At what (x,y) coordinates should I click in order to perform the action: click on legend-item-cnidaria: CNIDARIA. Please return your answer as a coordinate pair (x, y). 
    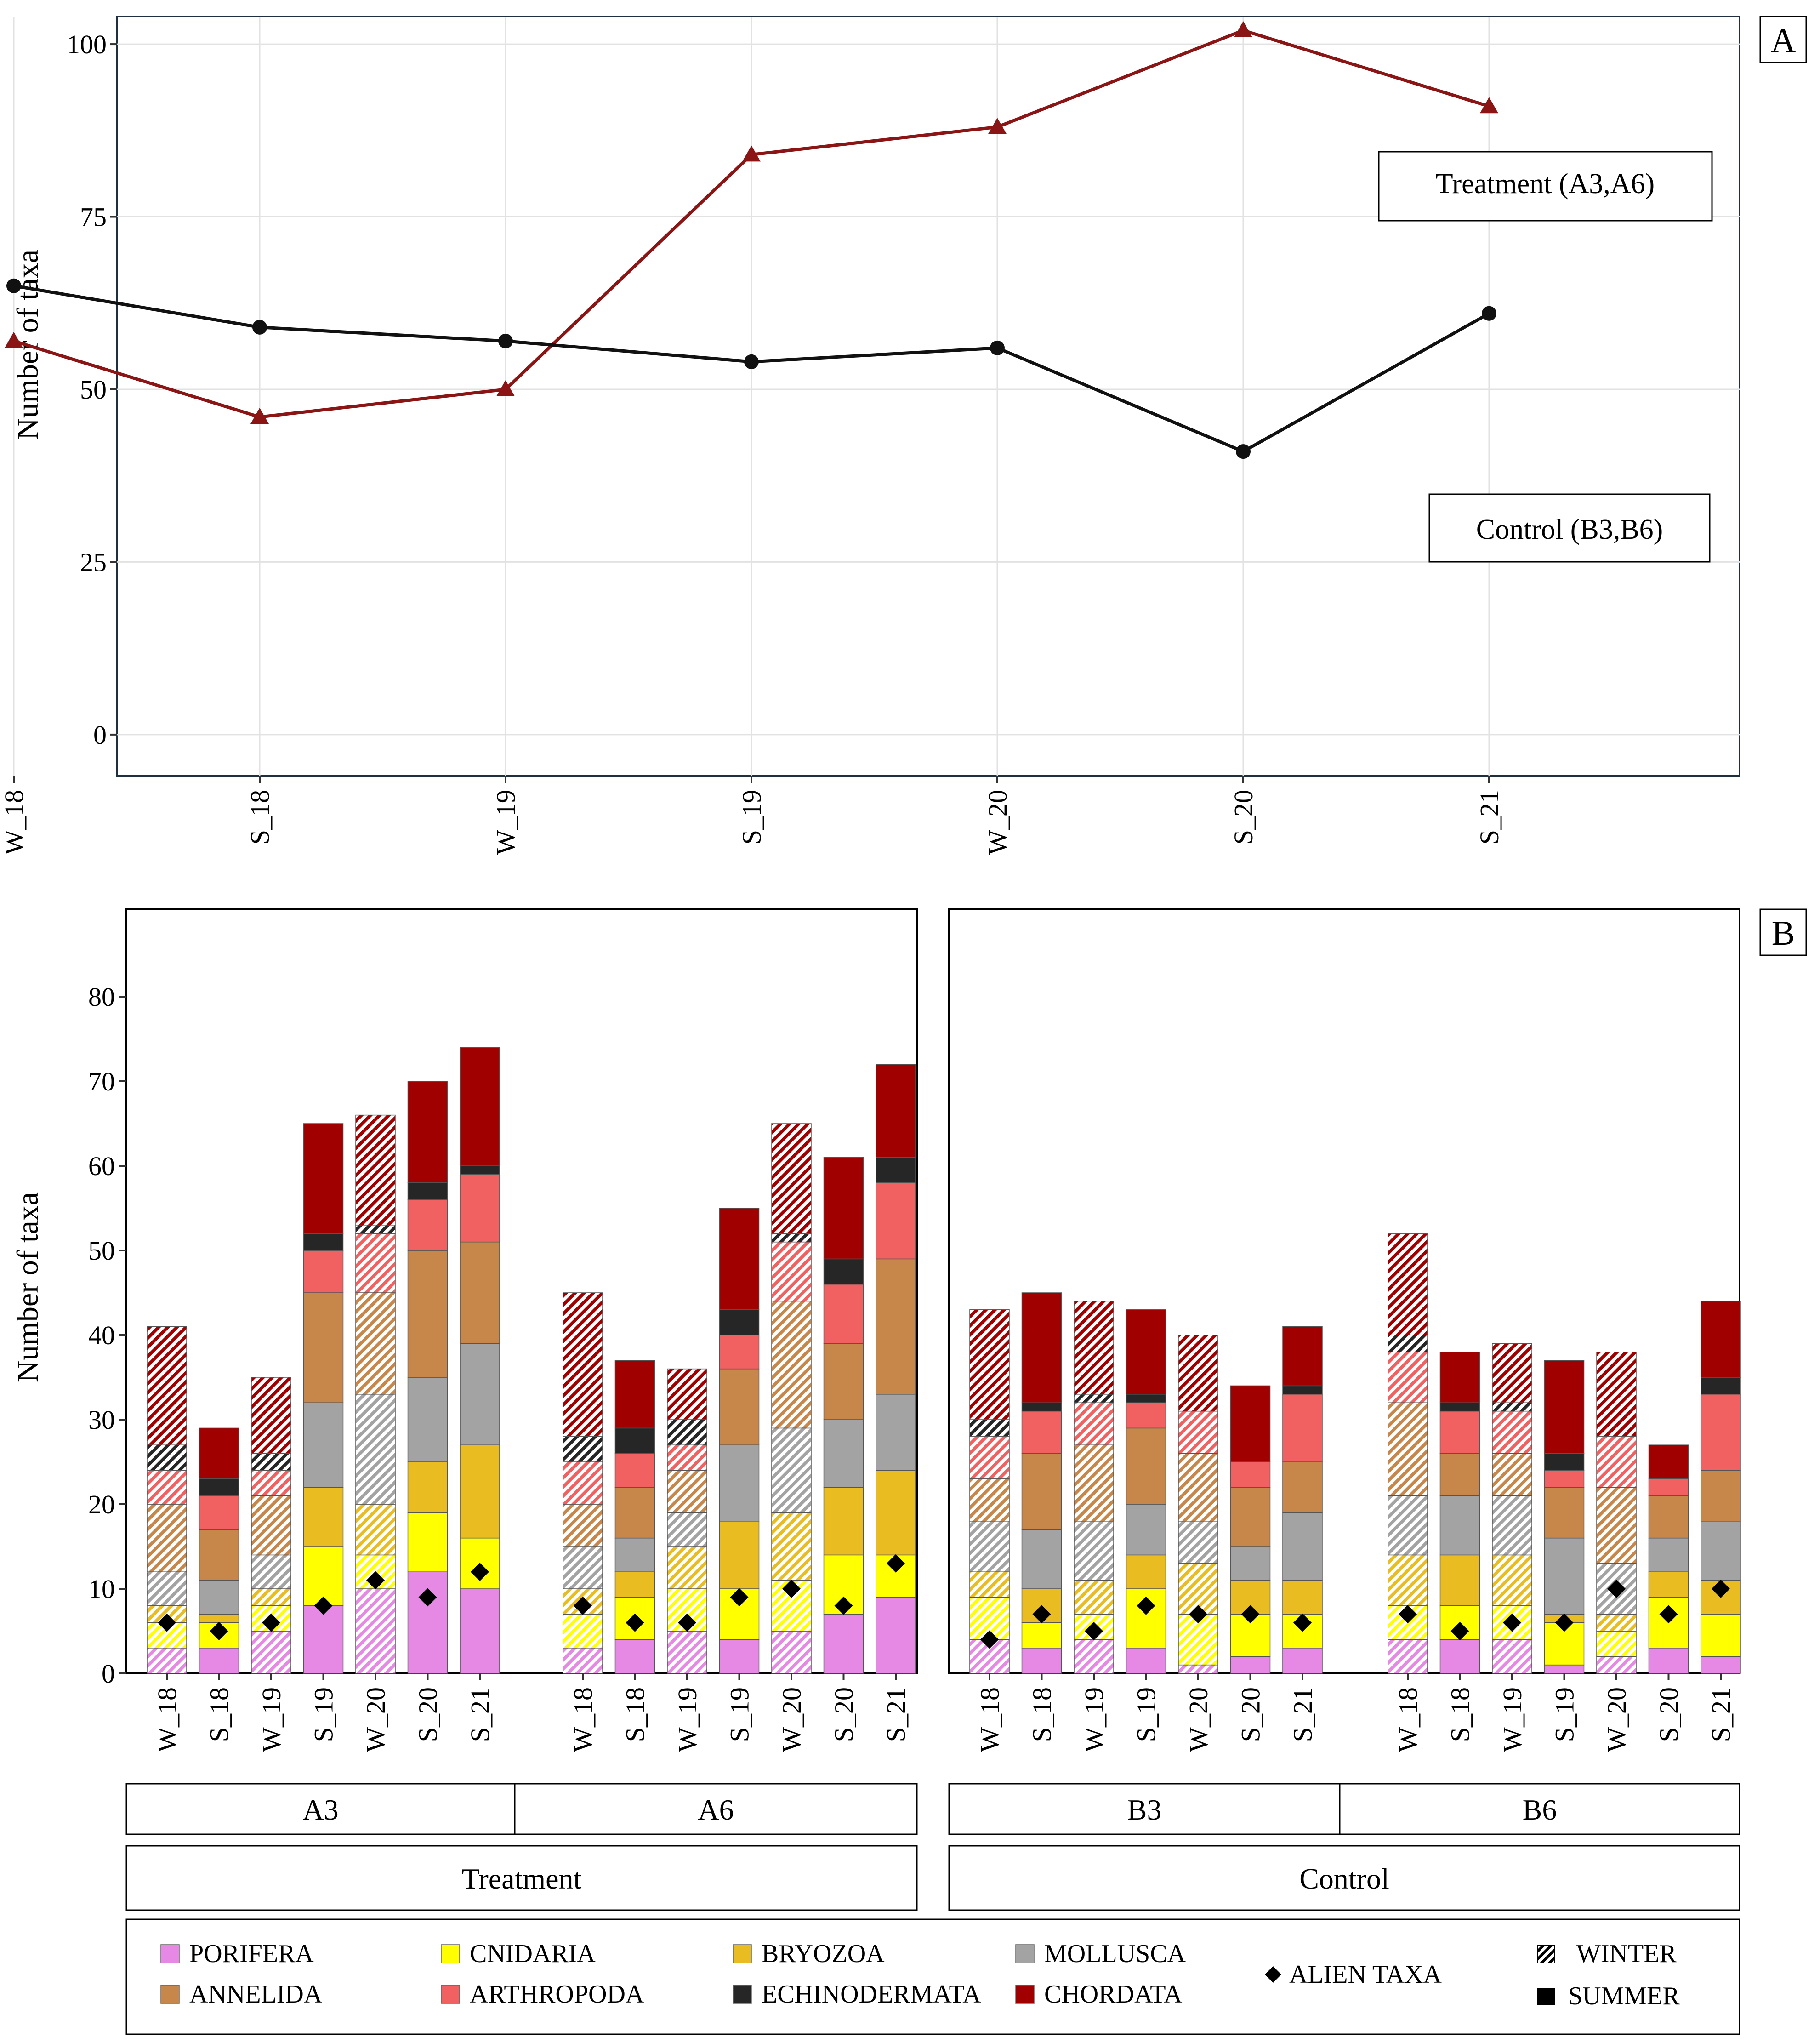
    Looking at the image, I should click on (518, 1954).